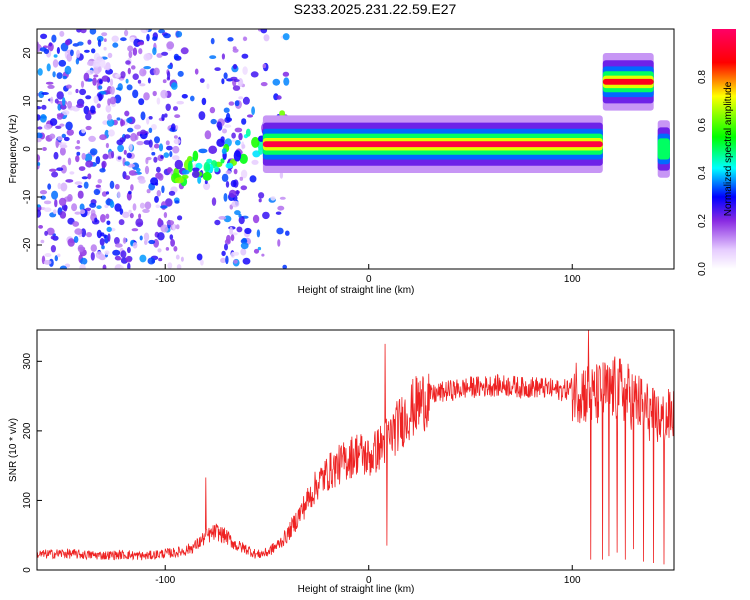 The width and height of the screenshot is (750, 600). What do you see at coordinates (32, 149) in the screenshot?
I see `spectrogram-y-ticks: -20 -10 0 10 20` at bounding box center [32, 149].